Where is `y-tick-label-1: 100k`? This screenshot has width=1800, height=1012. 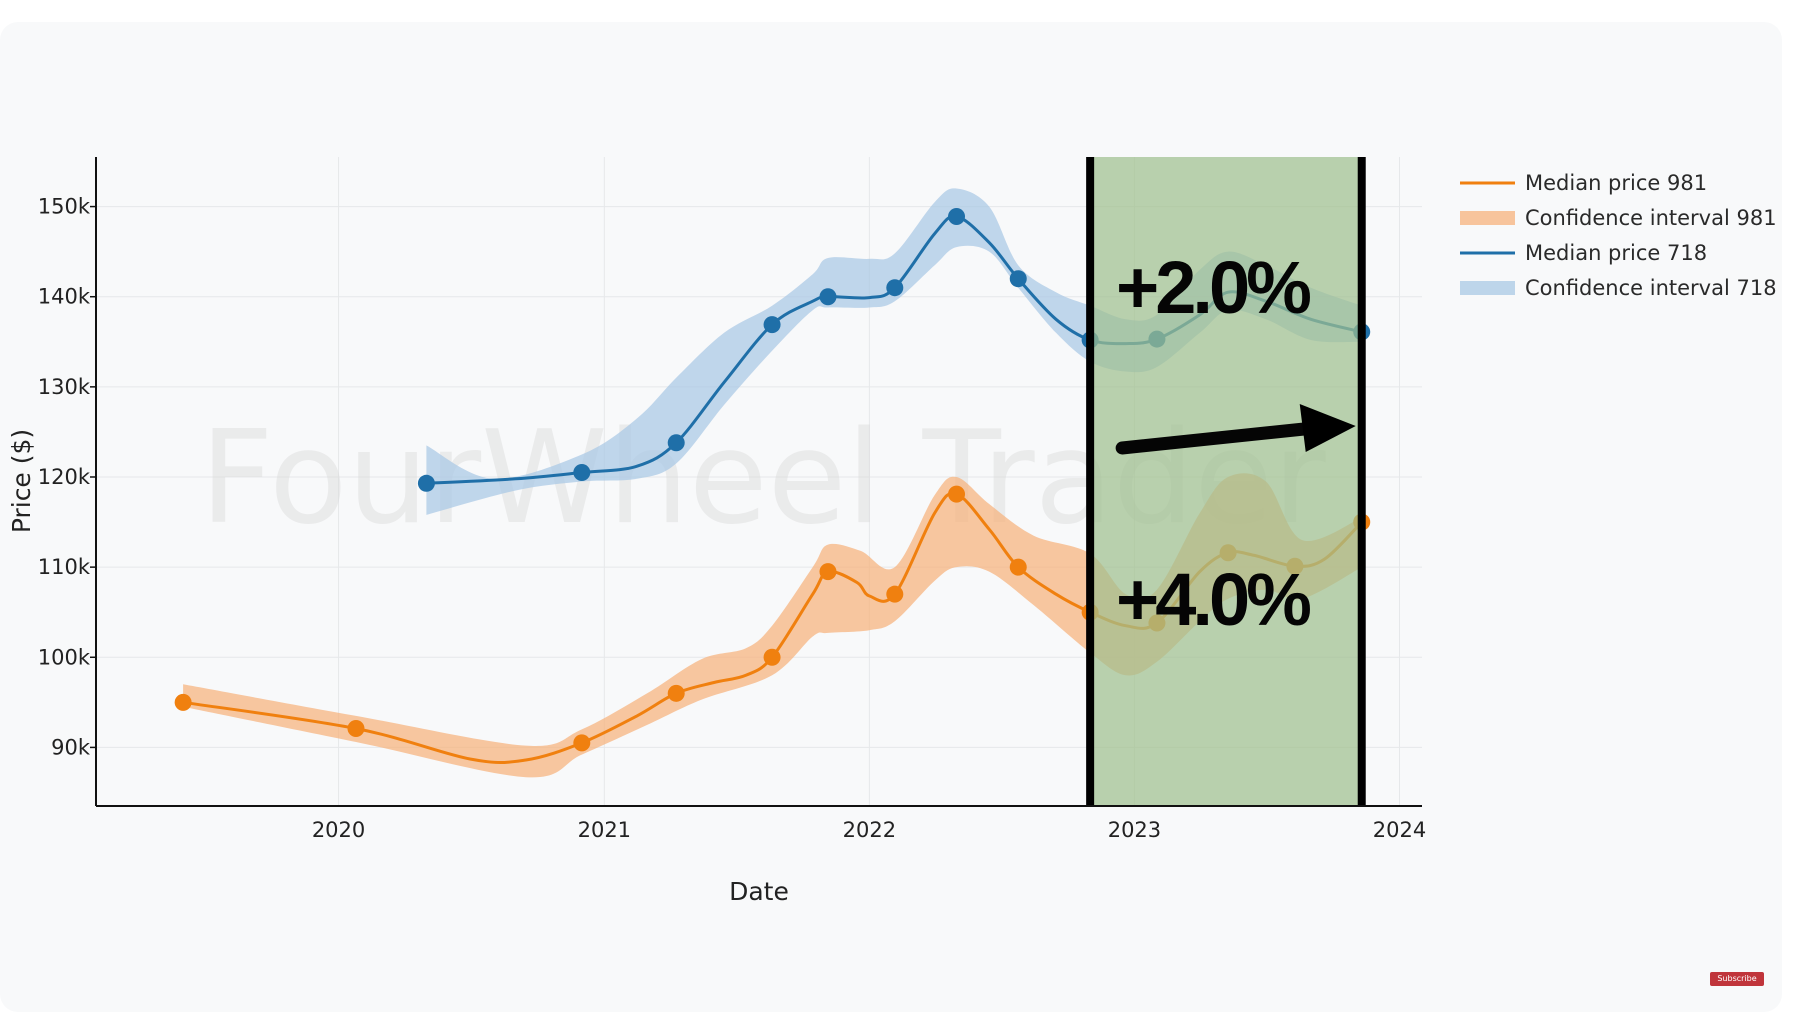
y-tick-label-1: 100k is located at coordinates (64, 657).